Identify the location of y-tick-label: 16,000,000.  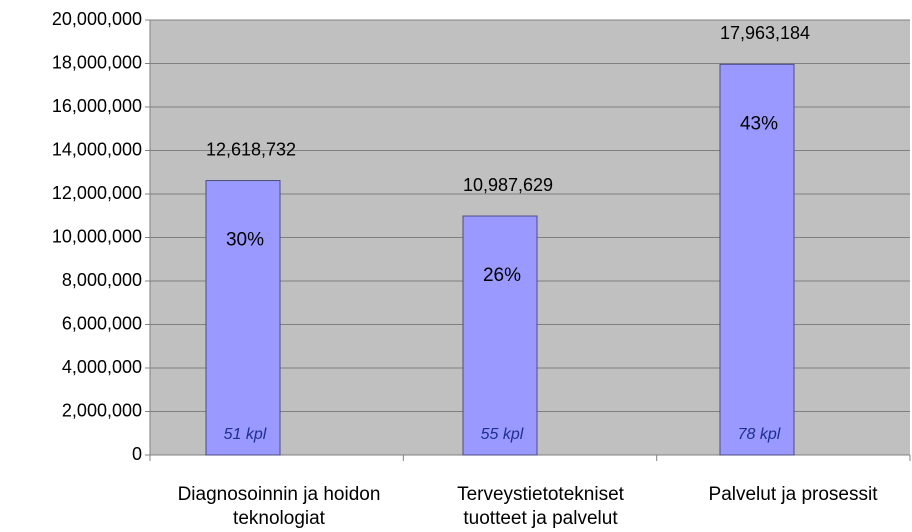
(97, 106).